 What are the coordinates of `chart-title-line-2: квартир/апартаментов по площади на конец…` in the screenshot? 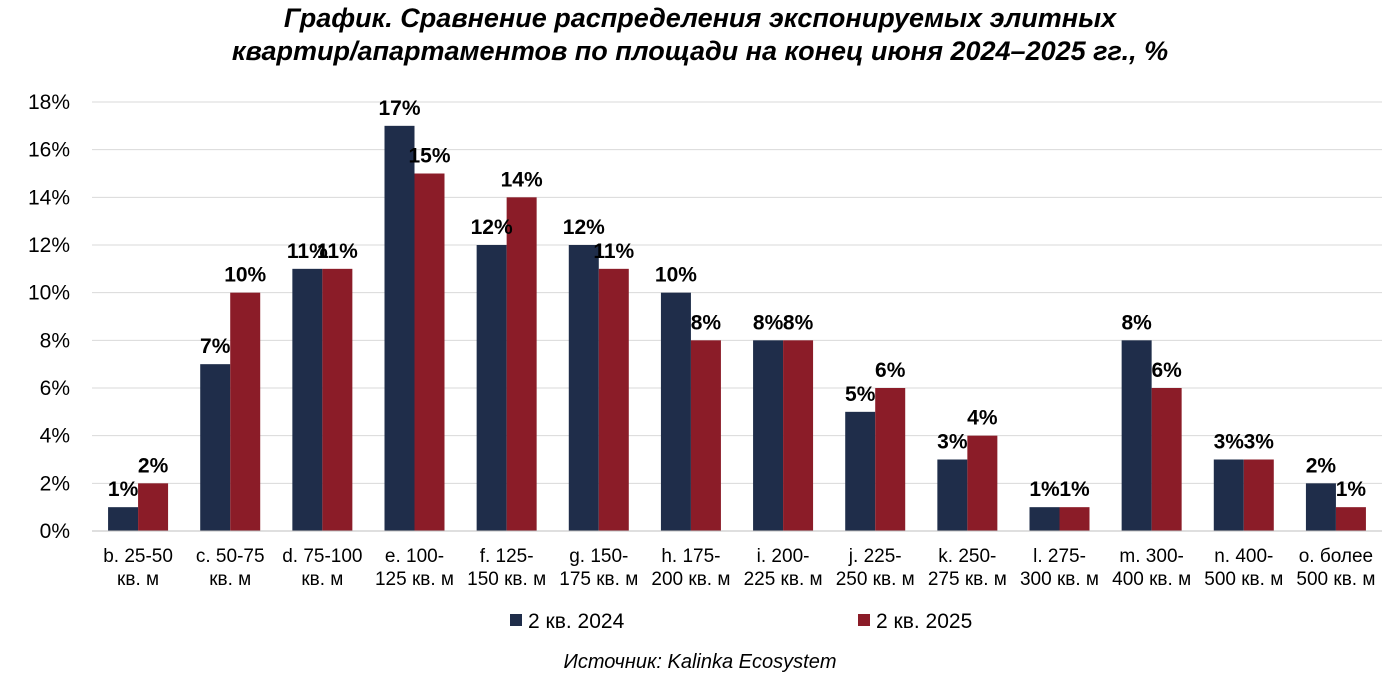 It's located at (700, 51).